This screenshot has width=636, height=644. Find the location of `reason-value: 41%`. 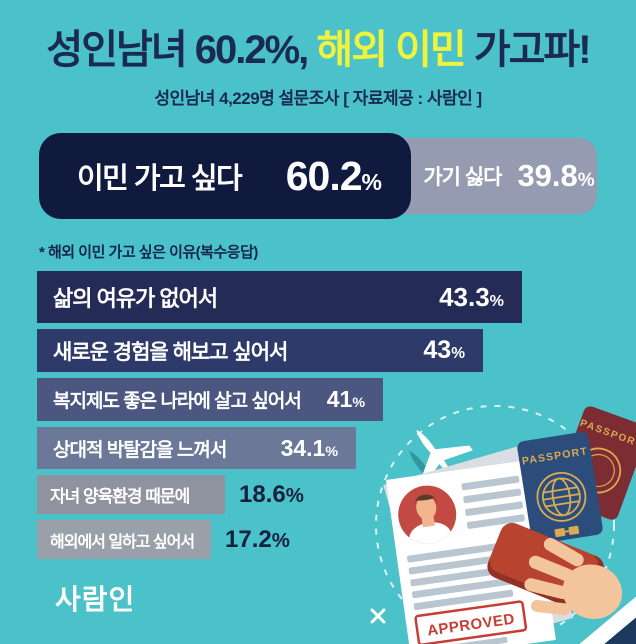

reason-value: 41% is located at coordinates (345, 399).